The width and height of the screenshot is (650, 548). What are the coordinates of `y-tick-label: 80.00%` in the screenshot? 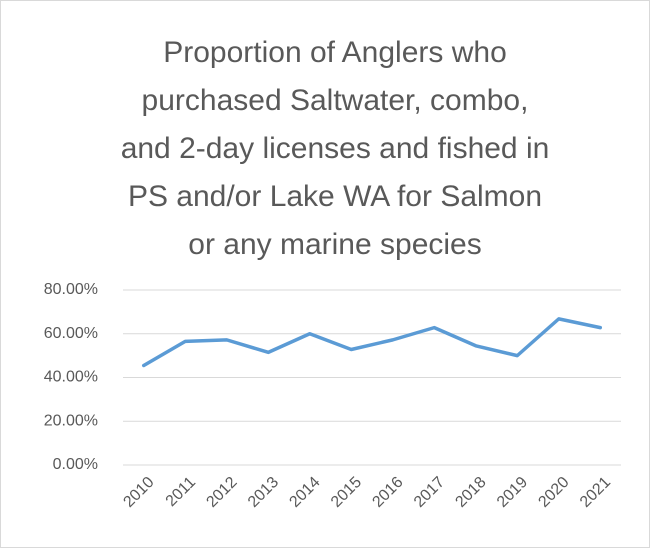 It's located at (71, 289).